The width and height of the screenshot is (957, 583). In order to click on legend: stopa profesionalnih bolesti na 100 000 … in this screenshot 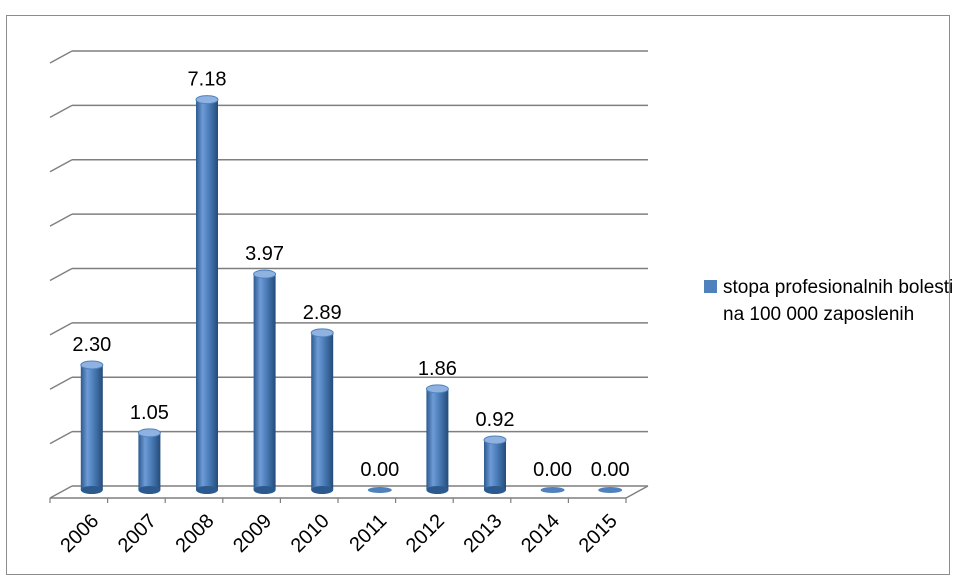, I will do `click(829, 301)`.